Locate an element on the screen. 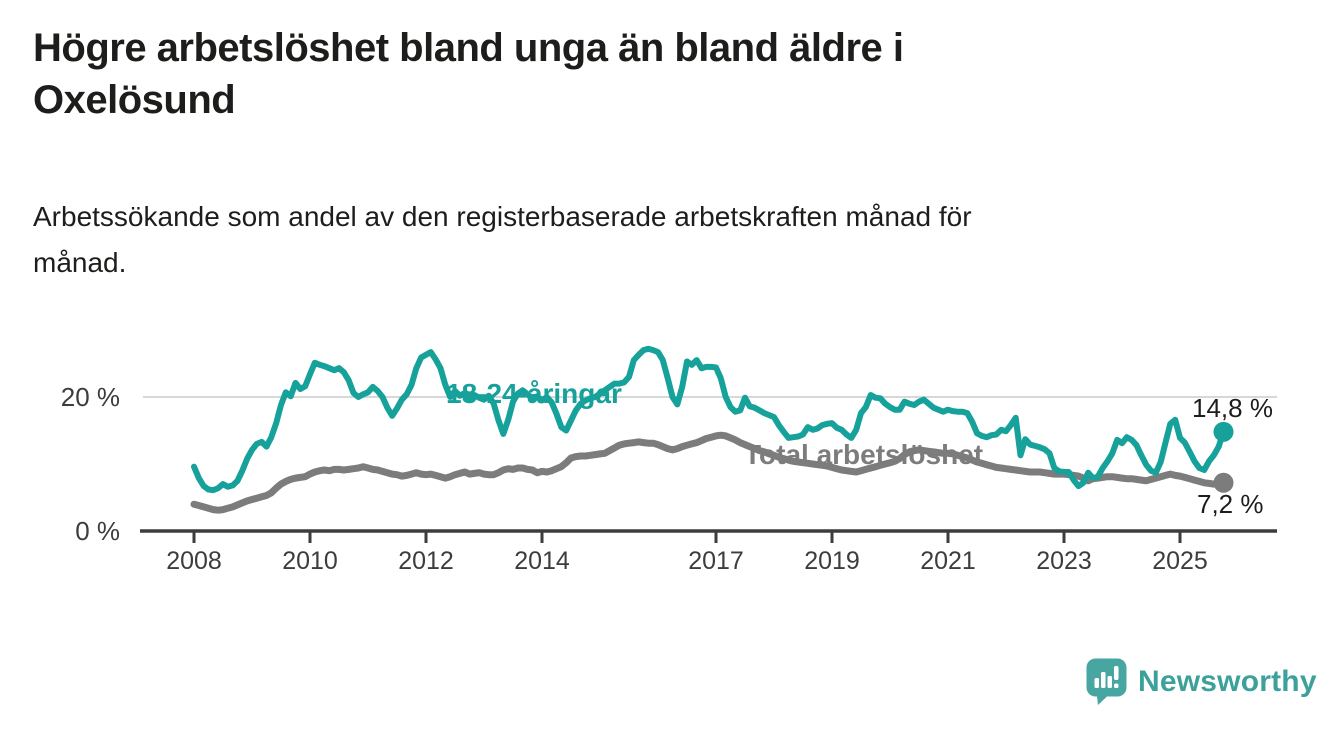 Image resolution: width=1340 pixels, height=734 pixels. series-label-youth: 18-24-åringar is located at coordinates (534, 393).